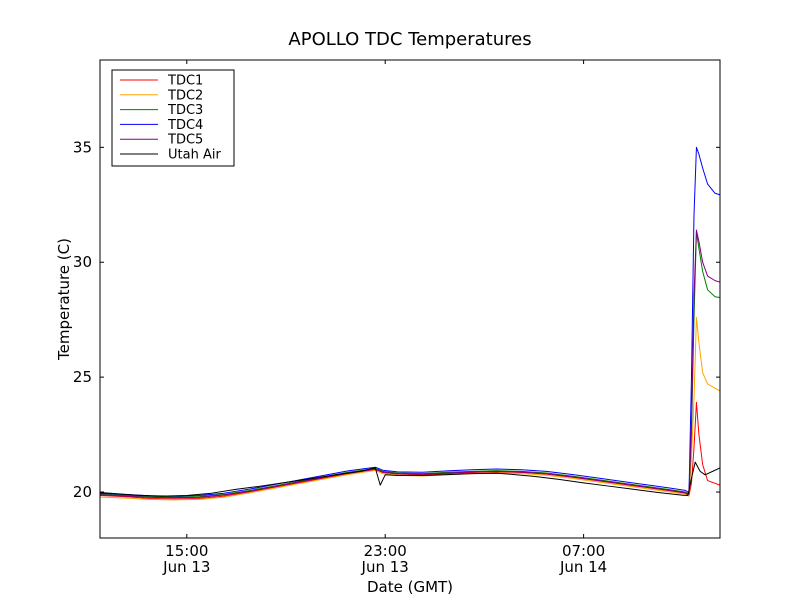 This screenshot has height=600, width=800. I want to click on series-line-tdc1, so click(410, 450).